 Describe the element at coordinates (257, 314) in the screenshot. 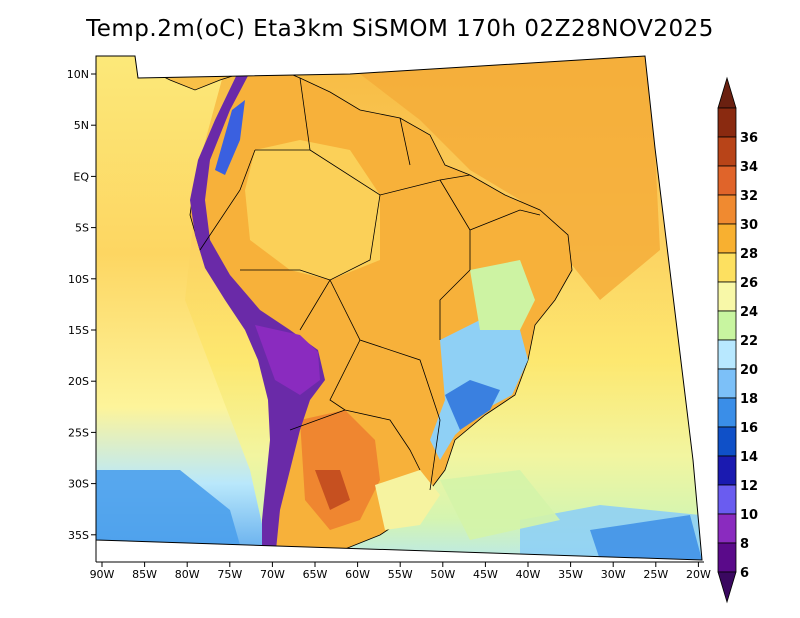

I see `land-andes` at that location.